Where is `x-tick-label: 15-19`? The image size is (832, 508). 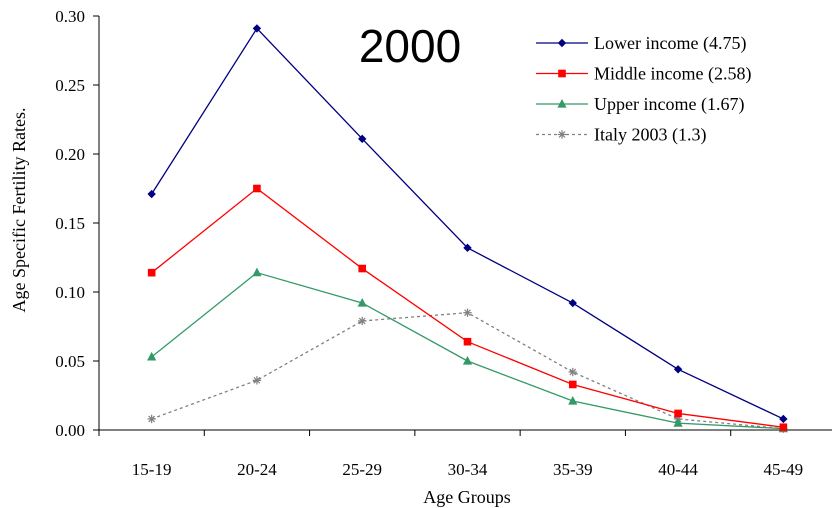 x-tick-label: 15-19 is located at coordinates (152, 469).